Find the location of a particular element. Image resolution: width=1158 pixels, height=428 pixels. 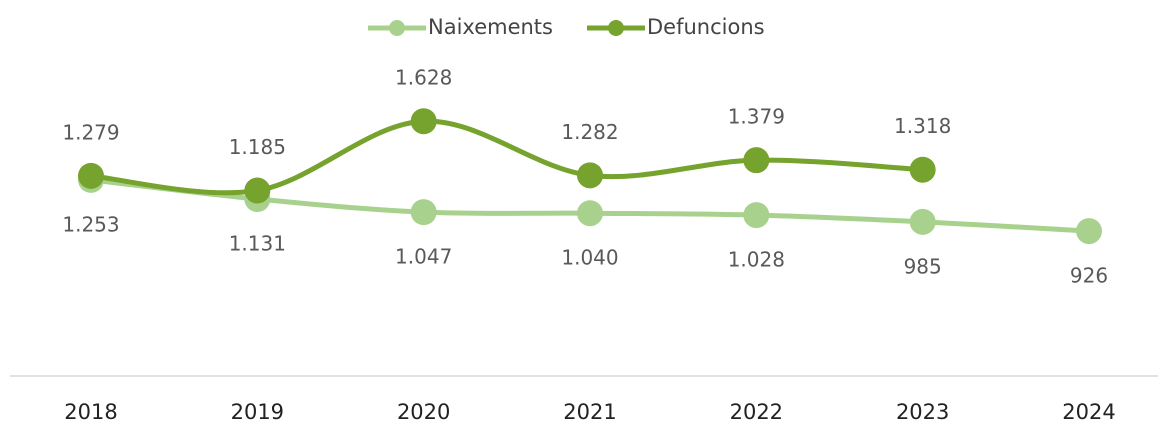

x-tick-label: 2019 is located at coordinates (257, 412).